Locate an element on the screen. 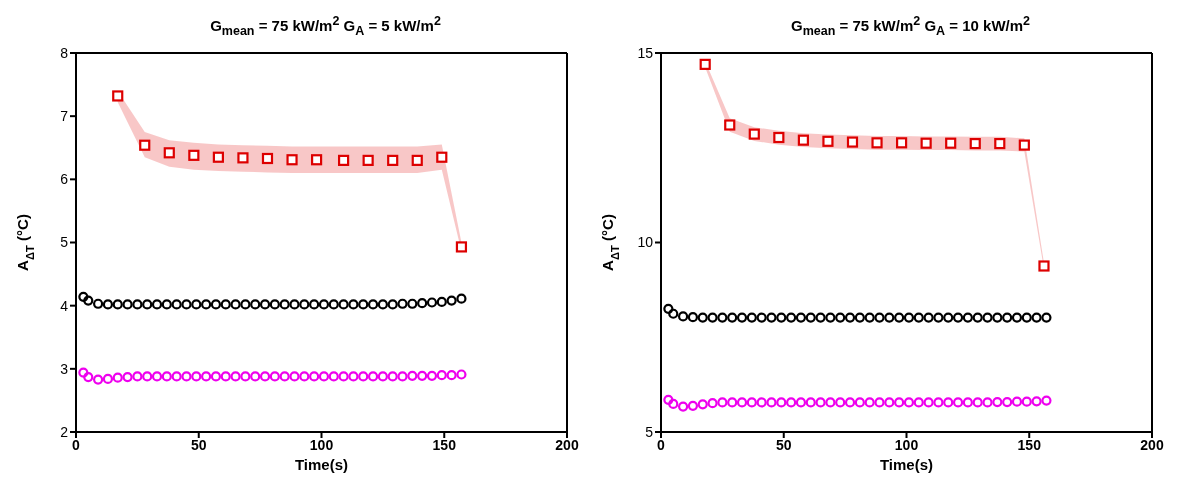 This screenshot has height=487, width=1187. y-tick-label: 15 is located at coordinates (645, 52).